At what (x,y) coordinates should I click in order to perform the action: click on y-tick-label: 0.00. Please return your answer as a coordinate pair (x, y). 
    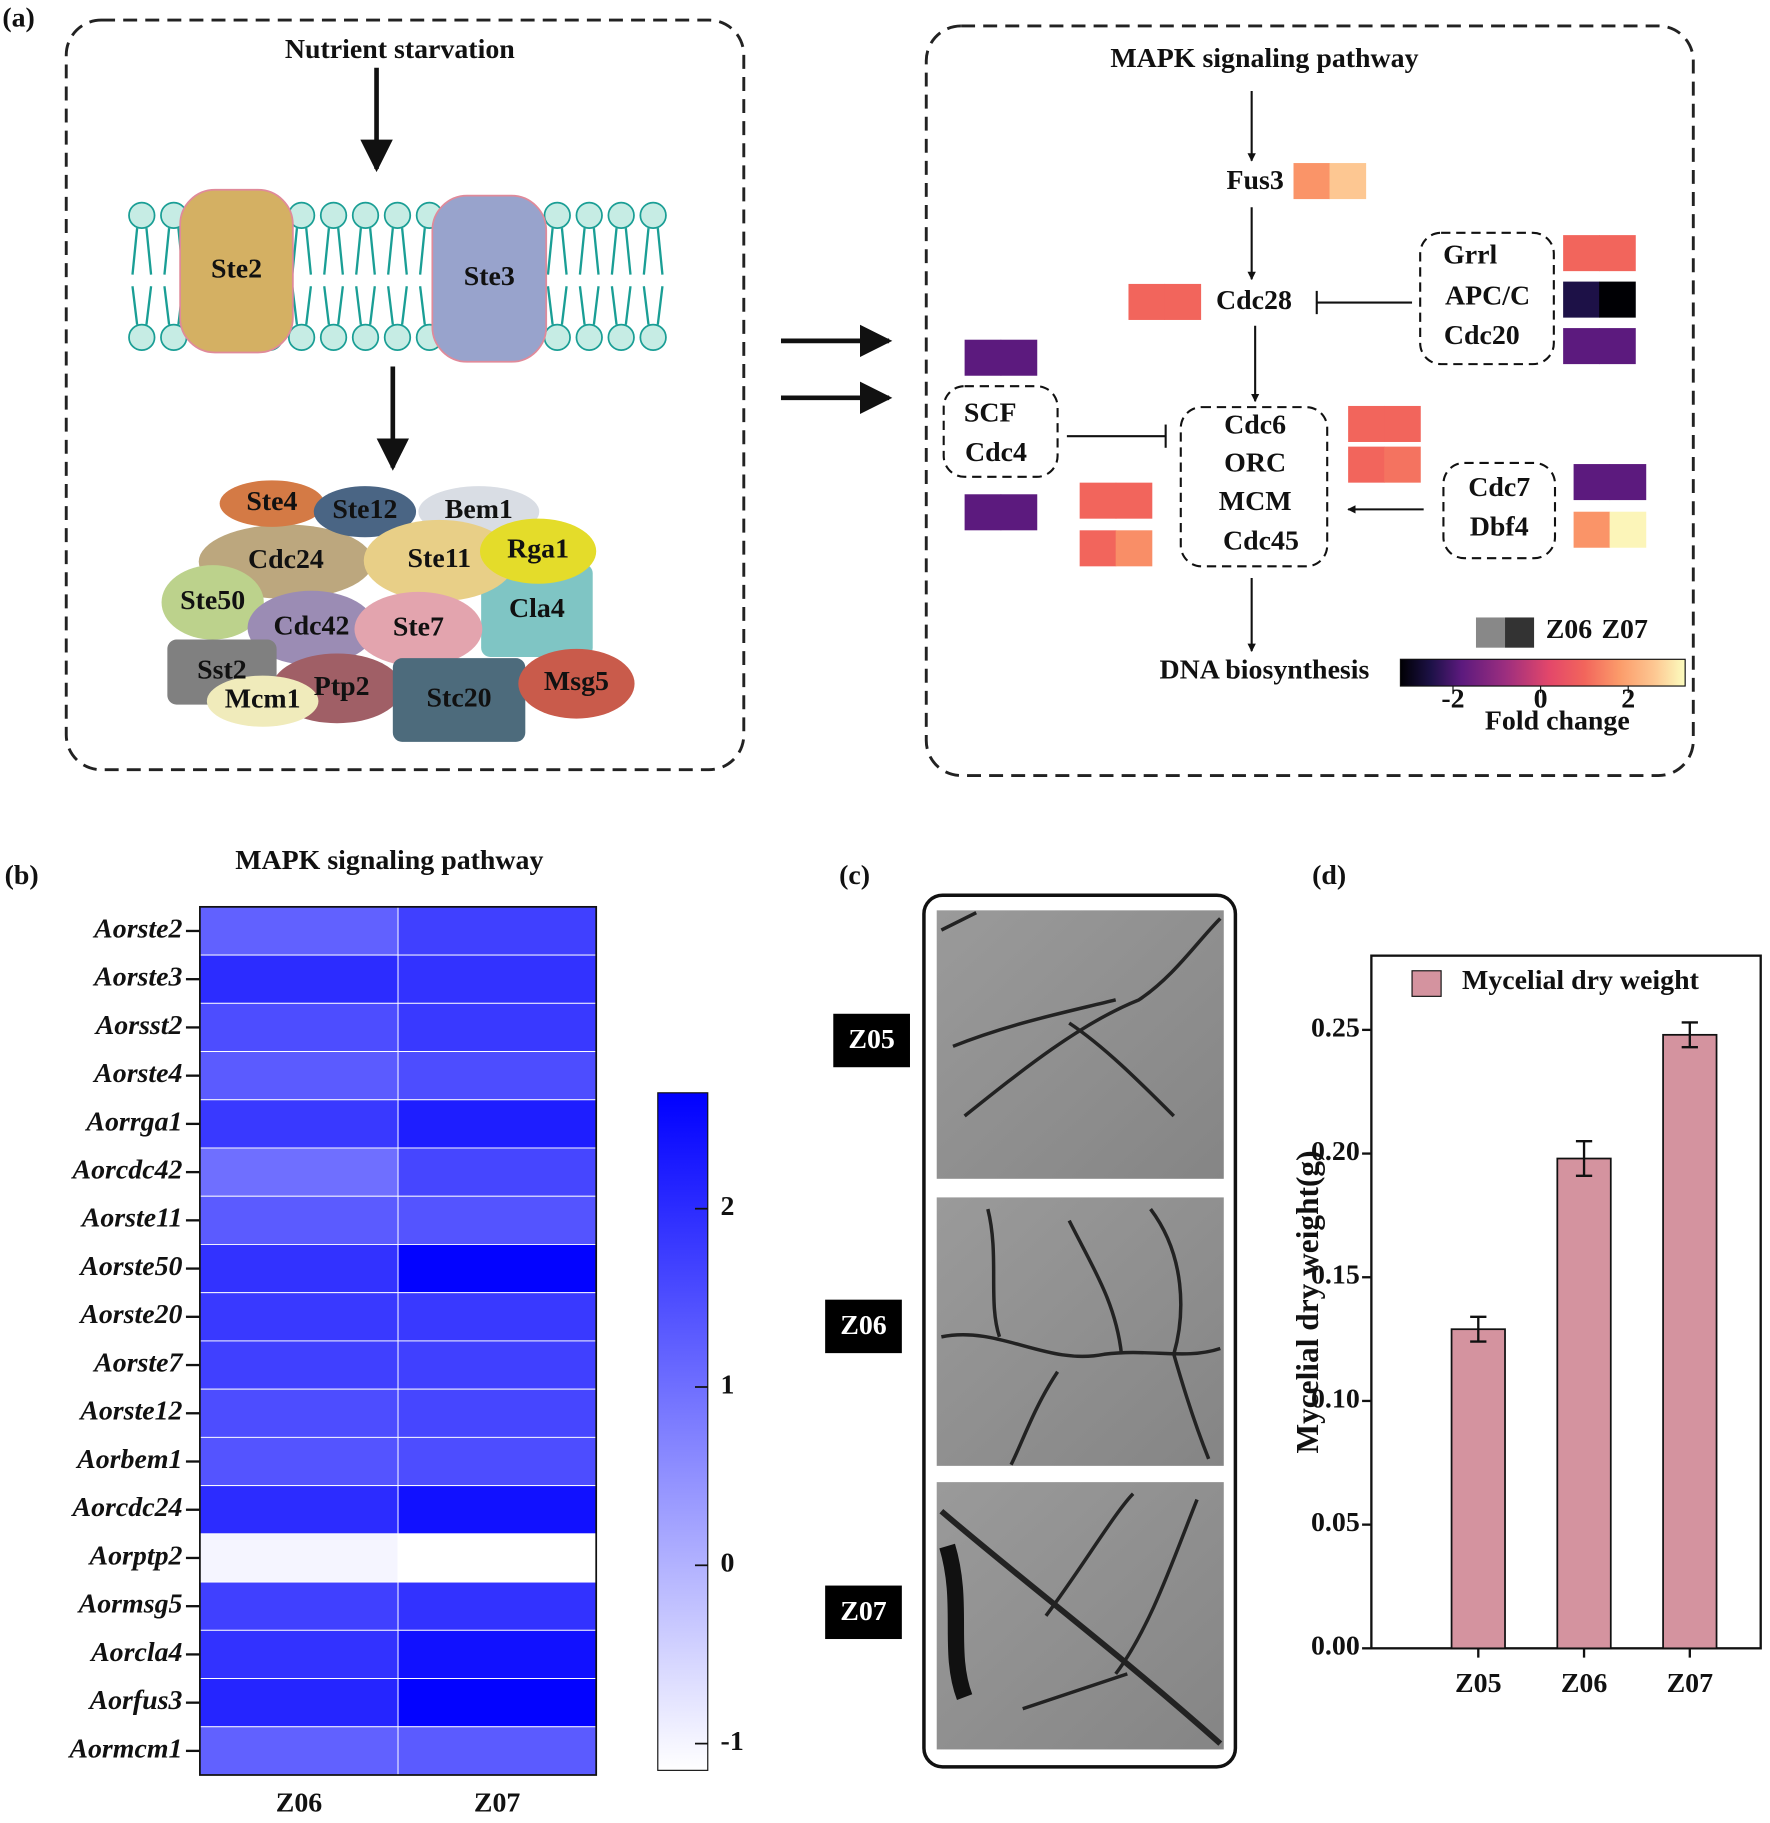
    Looking at the image, I should click on (1335, 1646).